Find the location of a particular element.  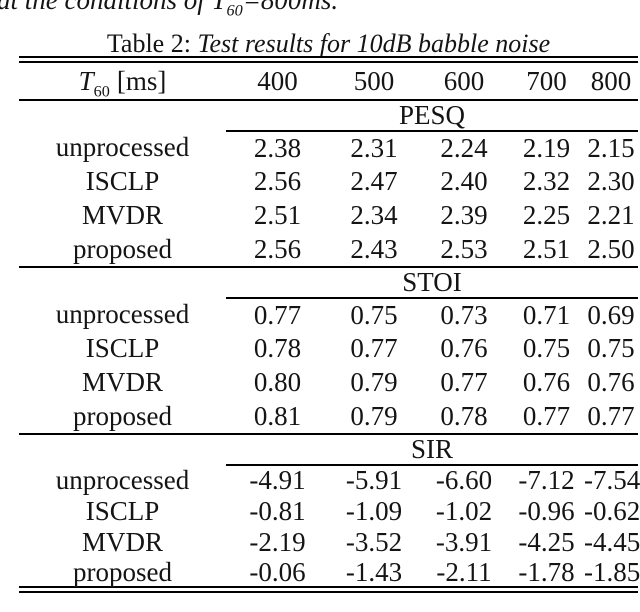

table-row: unprocessed 0.77 0.75 0.73 0.71 0.69 is located at coordinates (328, 315).